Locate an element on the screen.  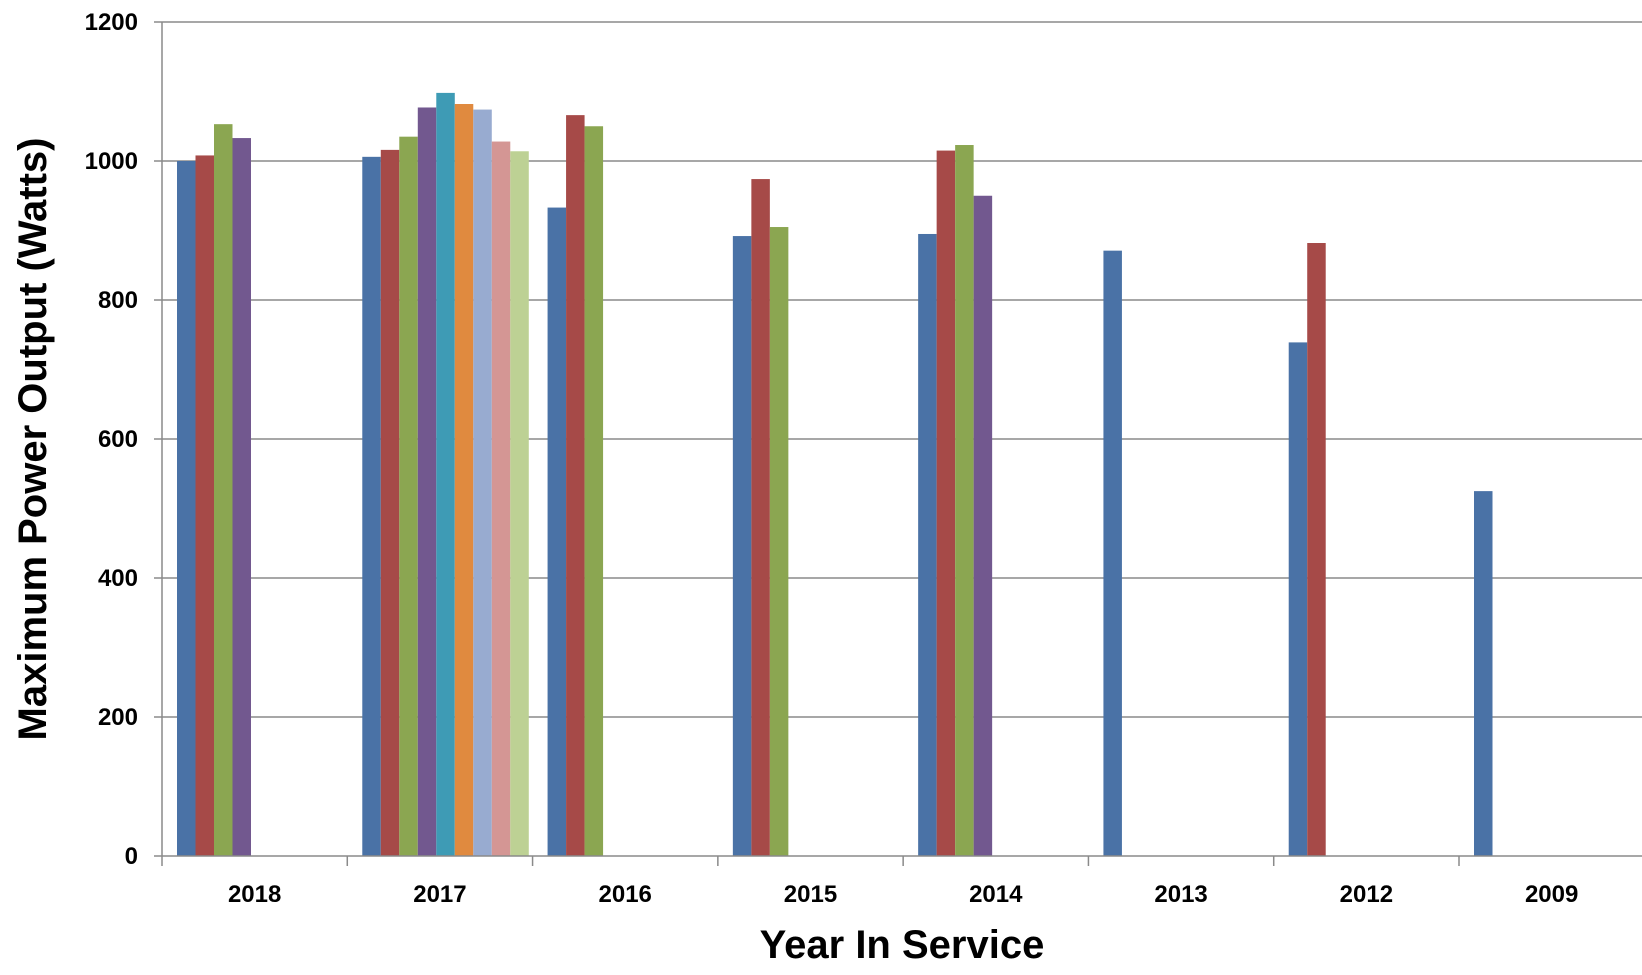
y-tick-labels: 0 200 400 600 800 1000 1200 is located at coordinates (111, 439).